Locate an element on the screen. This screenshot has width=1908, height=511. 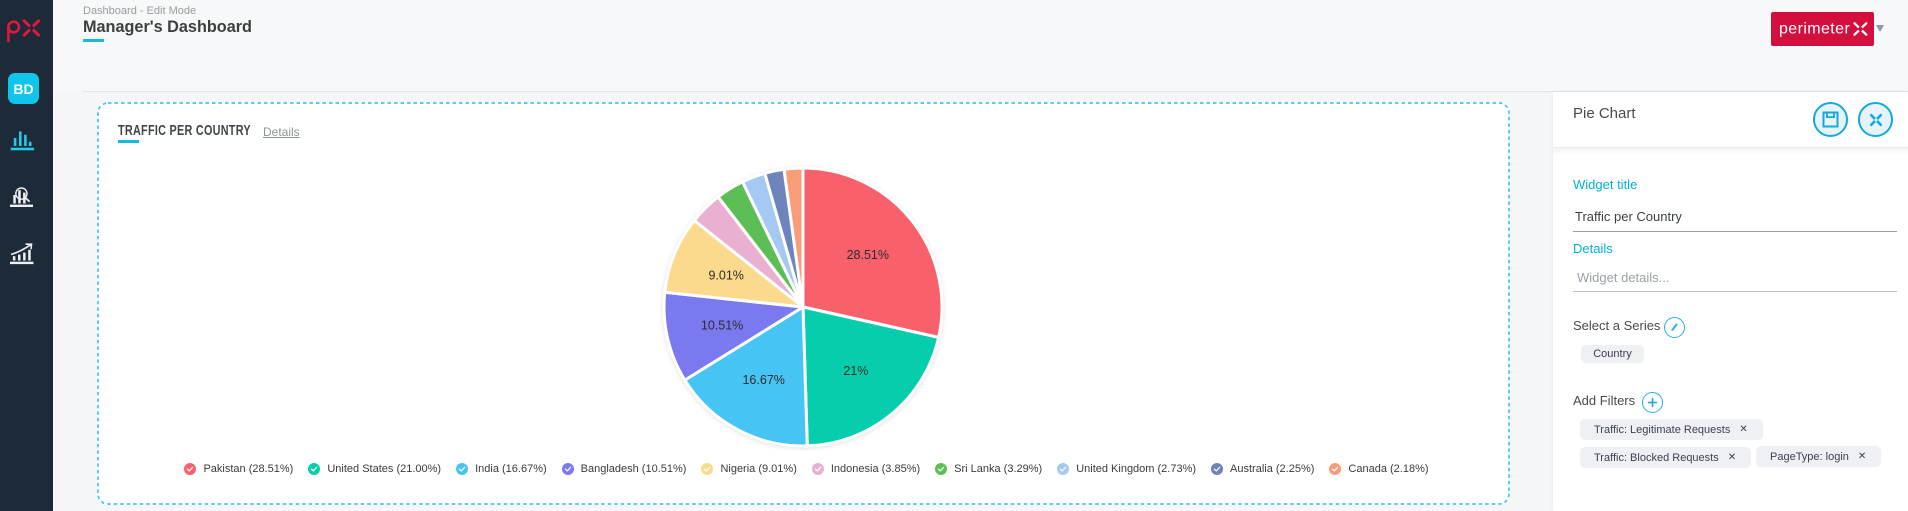
svg-text: 28.51% is located at coordinates (868, 255).